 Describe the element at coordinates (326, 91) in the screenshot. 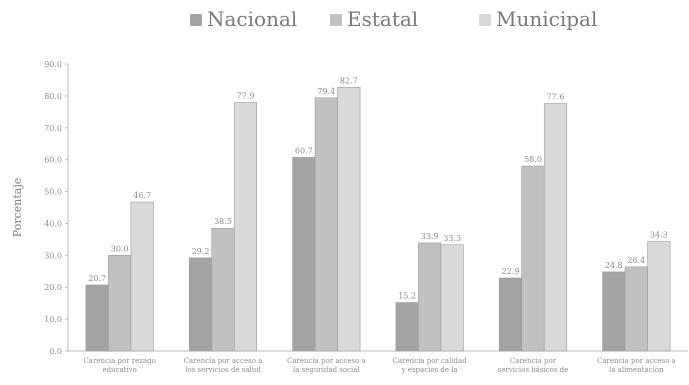

I see `data-label-estatal-2: 79.4` at that location.